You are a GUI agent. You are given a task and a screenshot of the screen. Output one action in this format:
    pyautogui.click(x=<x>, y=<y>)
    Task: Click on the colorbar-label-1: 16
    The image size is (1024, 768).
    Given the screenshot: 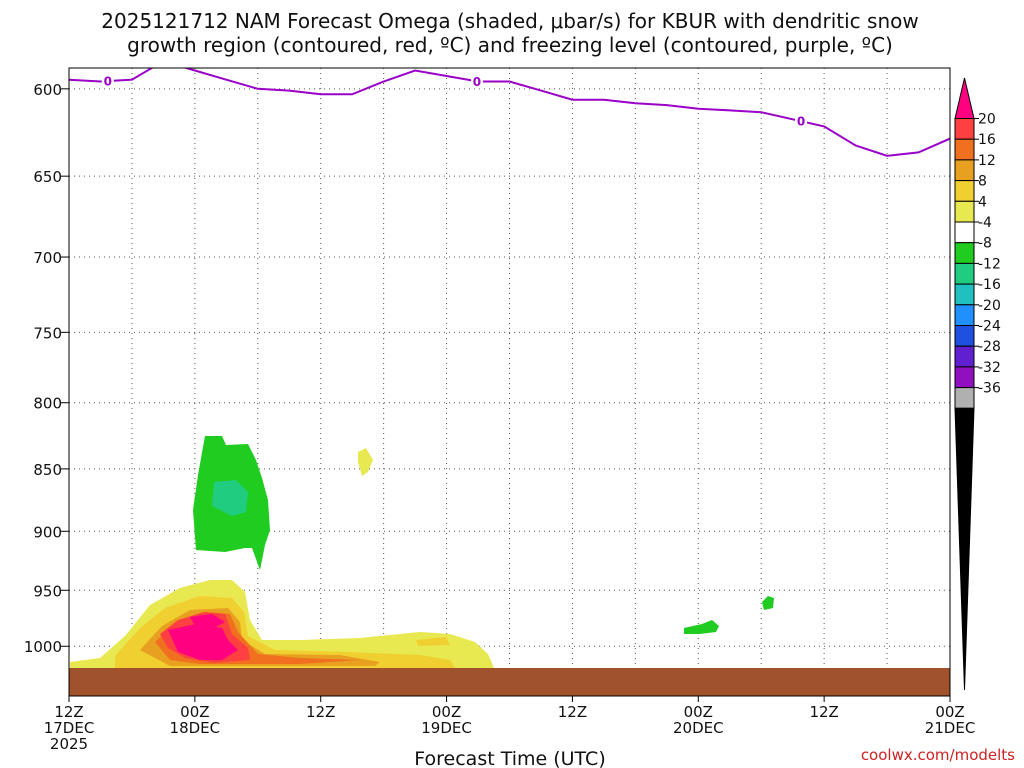 What is the action you would take?
    pyautogui.click(x=987, y=140)
    